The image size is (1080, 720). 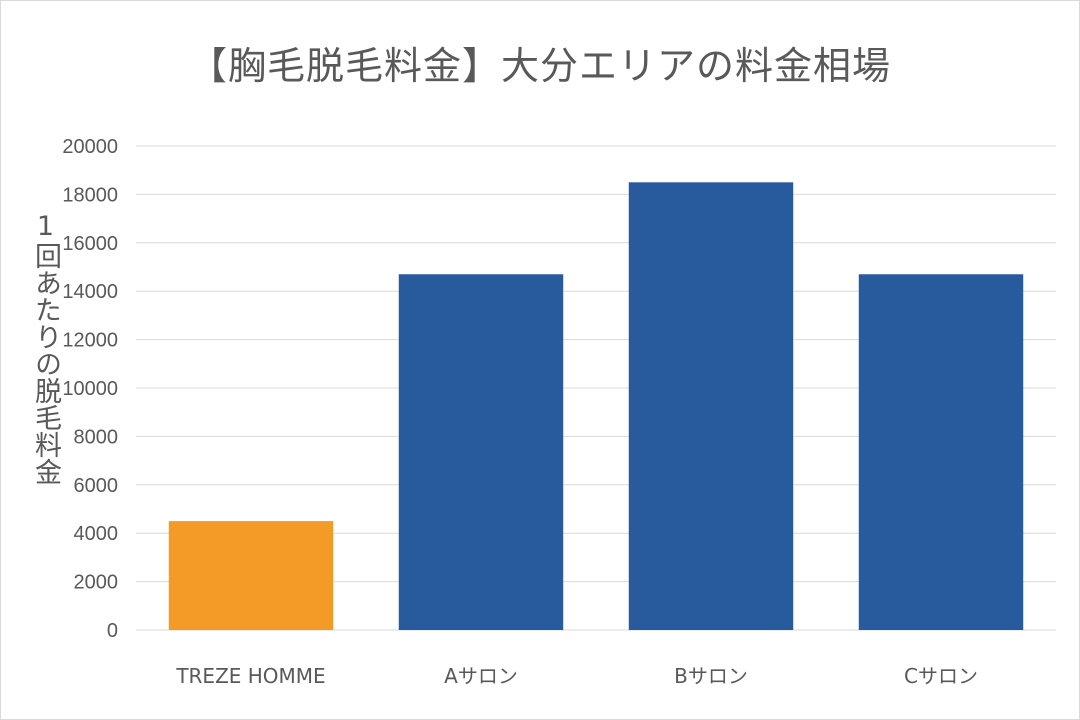 What do you see at coordinates (576, 676) in the screenshot?
I see `category-labels: TREZE HOMME Aサロン Bサロン Cサロン` at bounding box center [576, 676].